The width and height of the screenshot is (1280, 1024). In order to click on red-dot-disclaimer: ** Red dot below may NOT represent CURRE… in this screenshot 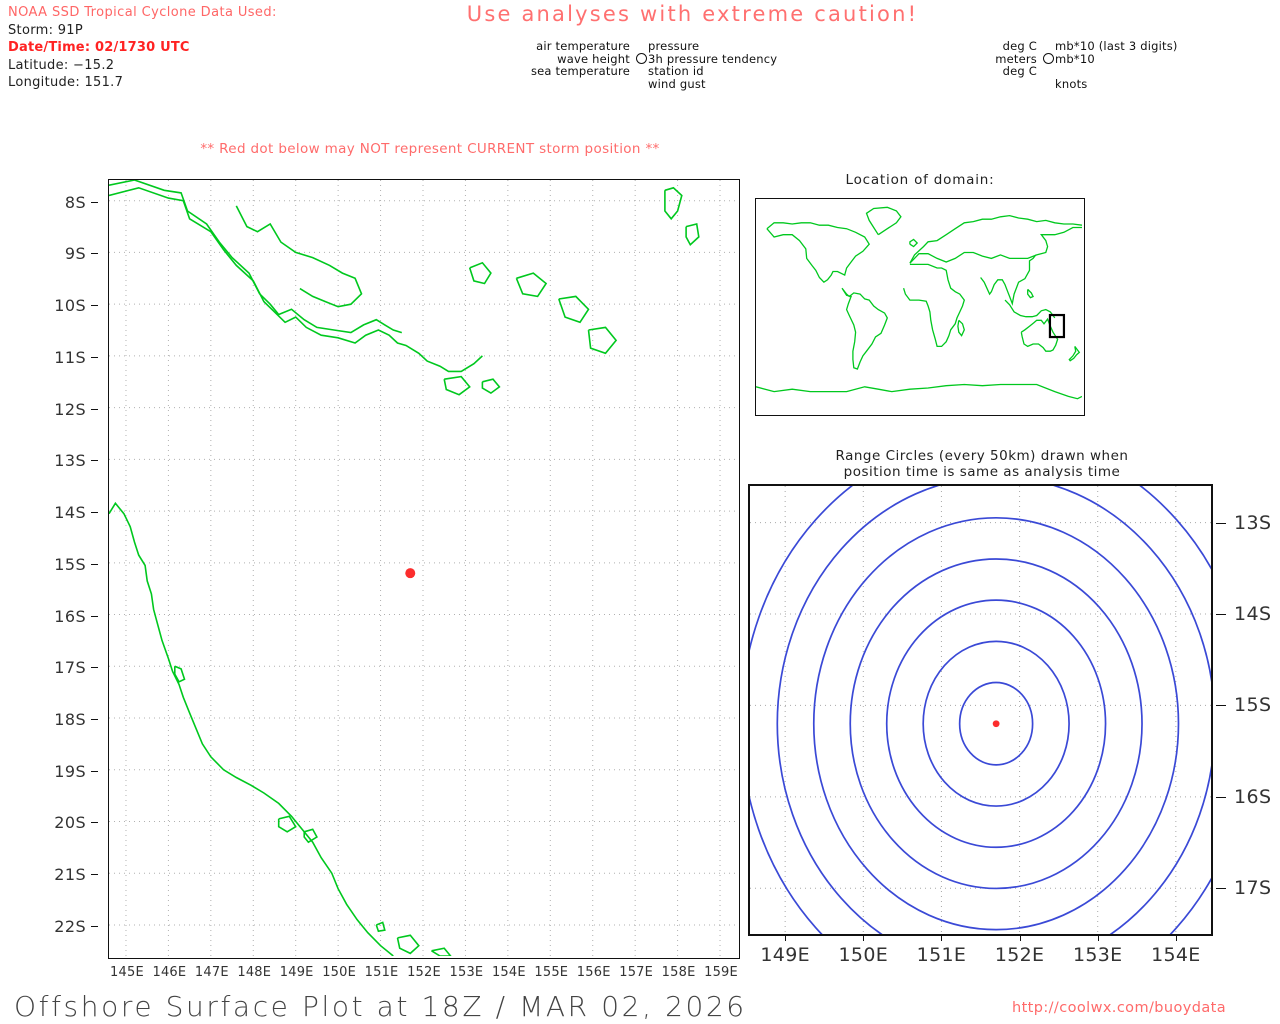, I will do `click(430, 149)`.